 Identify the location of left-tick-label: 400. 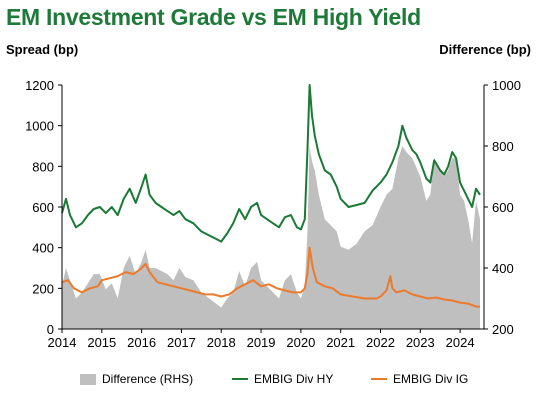
(43, 248).